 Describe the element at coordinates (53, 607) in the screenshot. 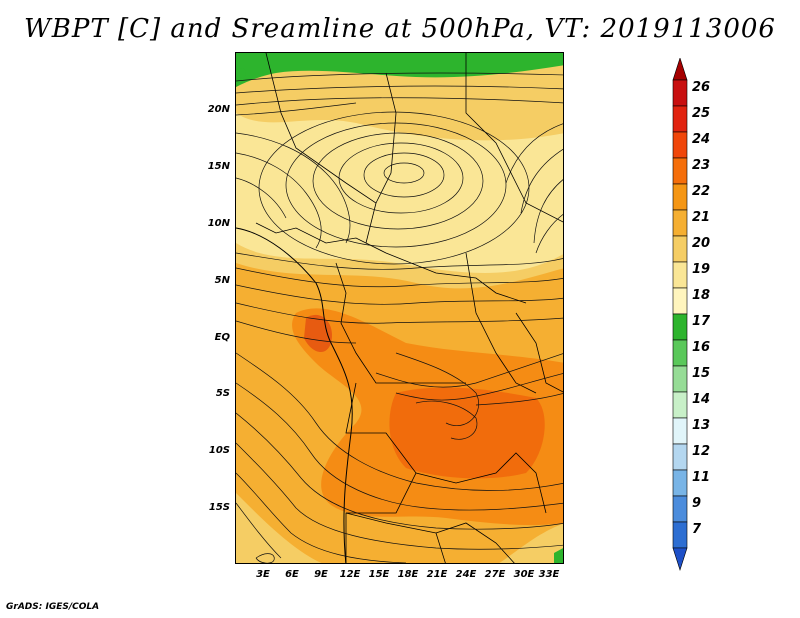

I see `credit-text: GrADS: IGES/COLA` at that location.